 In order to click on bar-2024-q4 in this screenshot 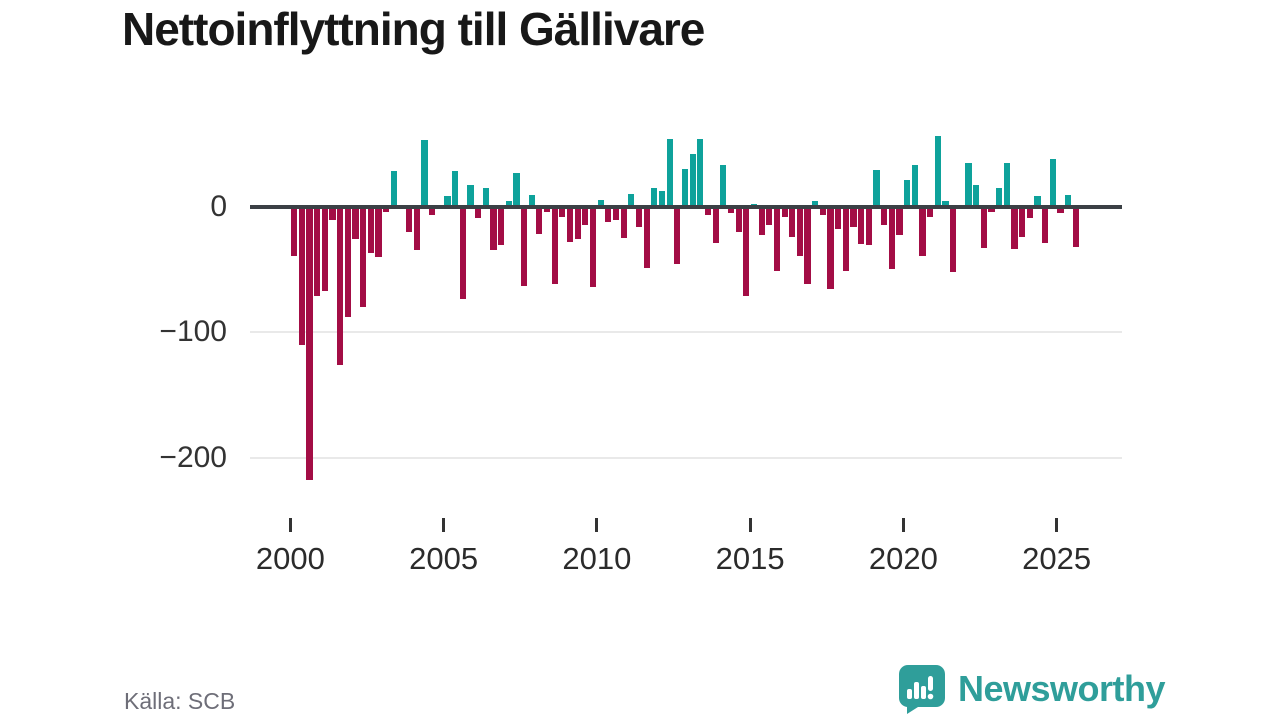, I will do `click(1052, 182)`.